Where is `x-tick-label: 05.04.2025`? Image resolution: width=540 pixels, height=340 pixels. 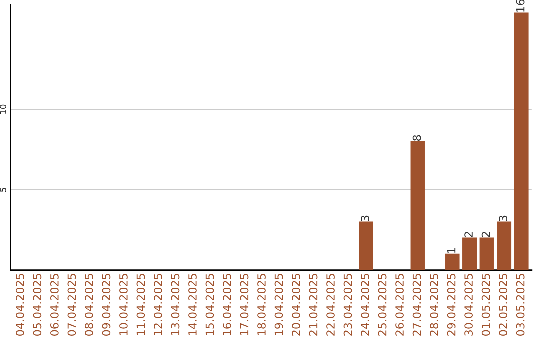
x-tick-label: 05.04.2025 is located at coordinates (37, 305).